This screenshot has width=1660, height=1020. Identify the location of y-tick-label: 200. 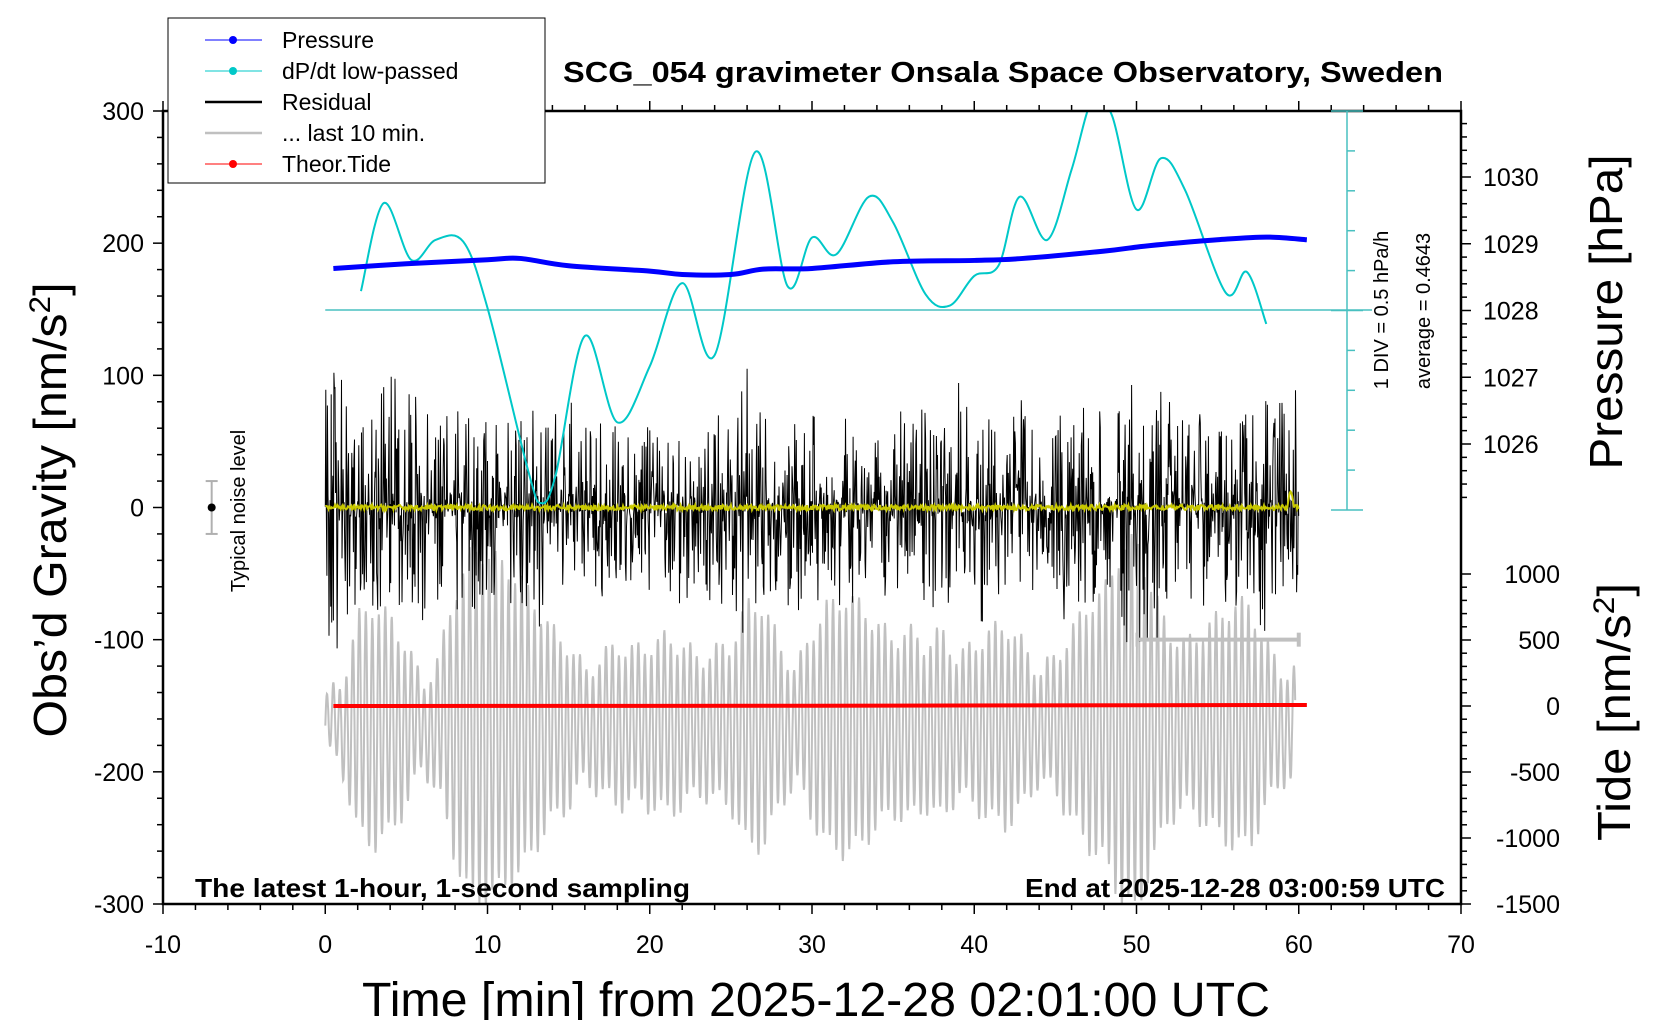
(123, 244).